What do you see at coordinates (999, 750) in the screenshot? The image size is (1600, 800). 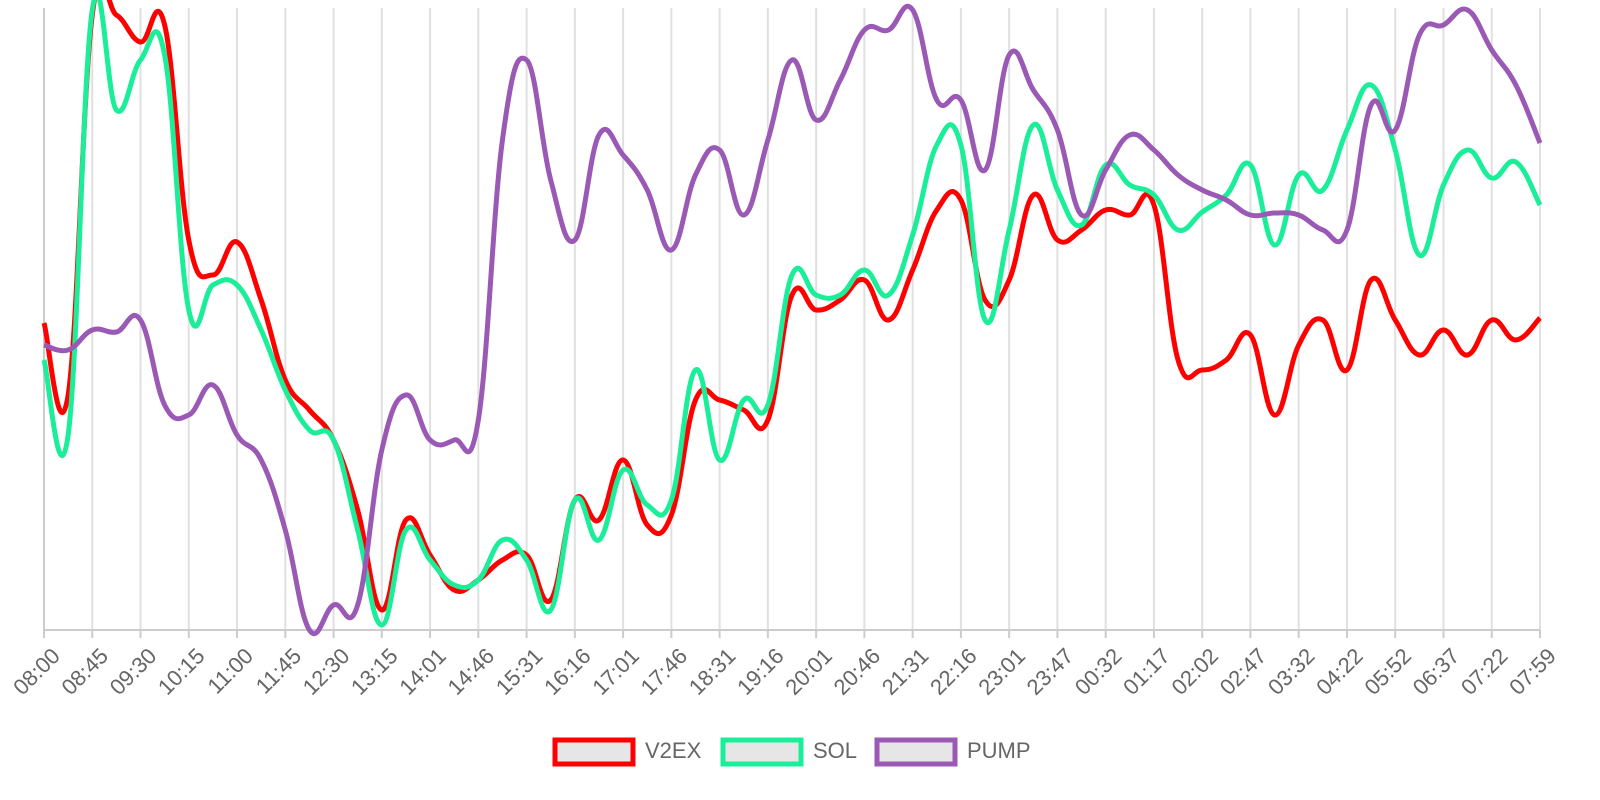 I see `legend-label: PUMP` at bounding box center [999, 750].